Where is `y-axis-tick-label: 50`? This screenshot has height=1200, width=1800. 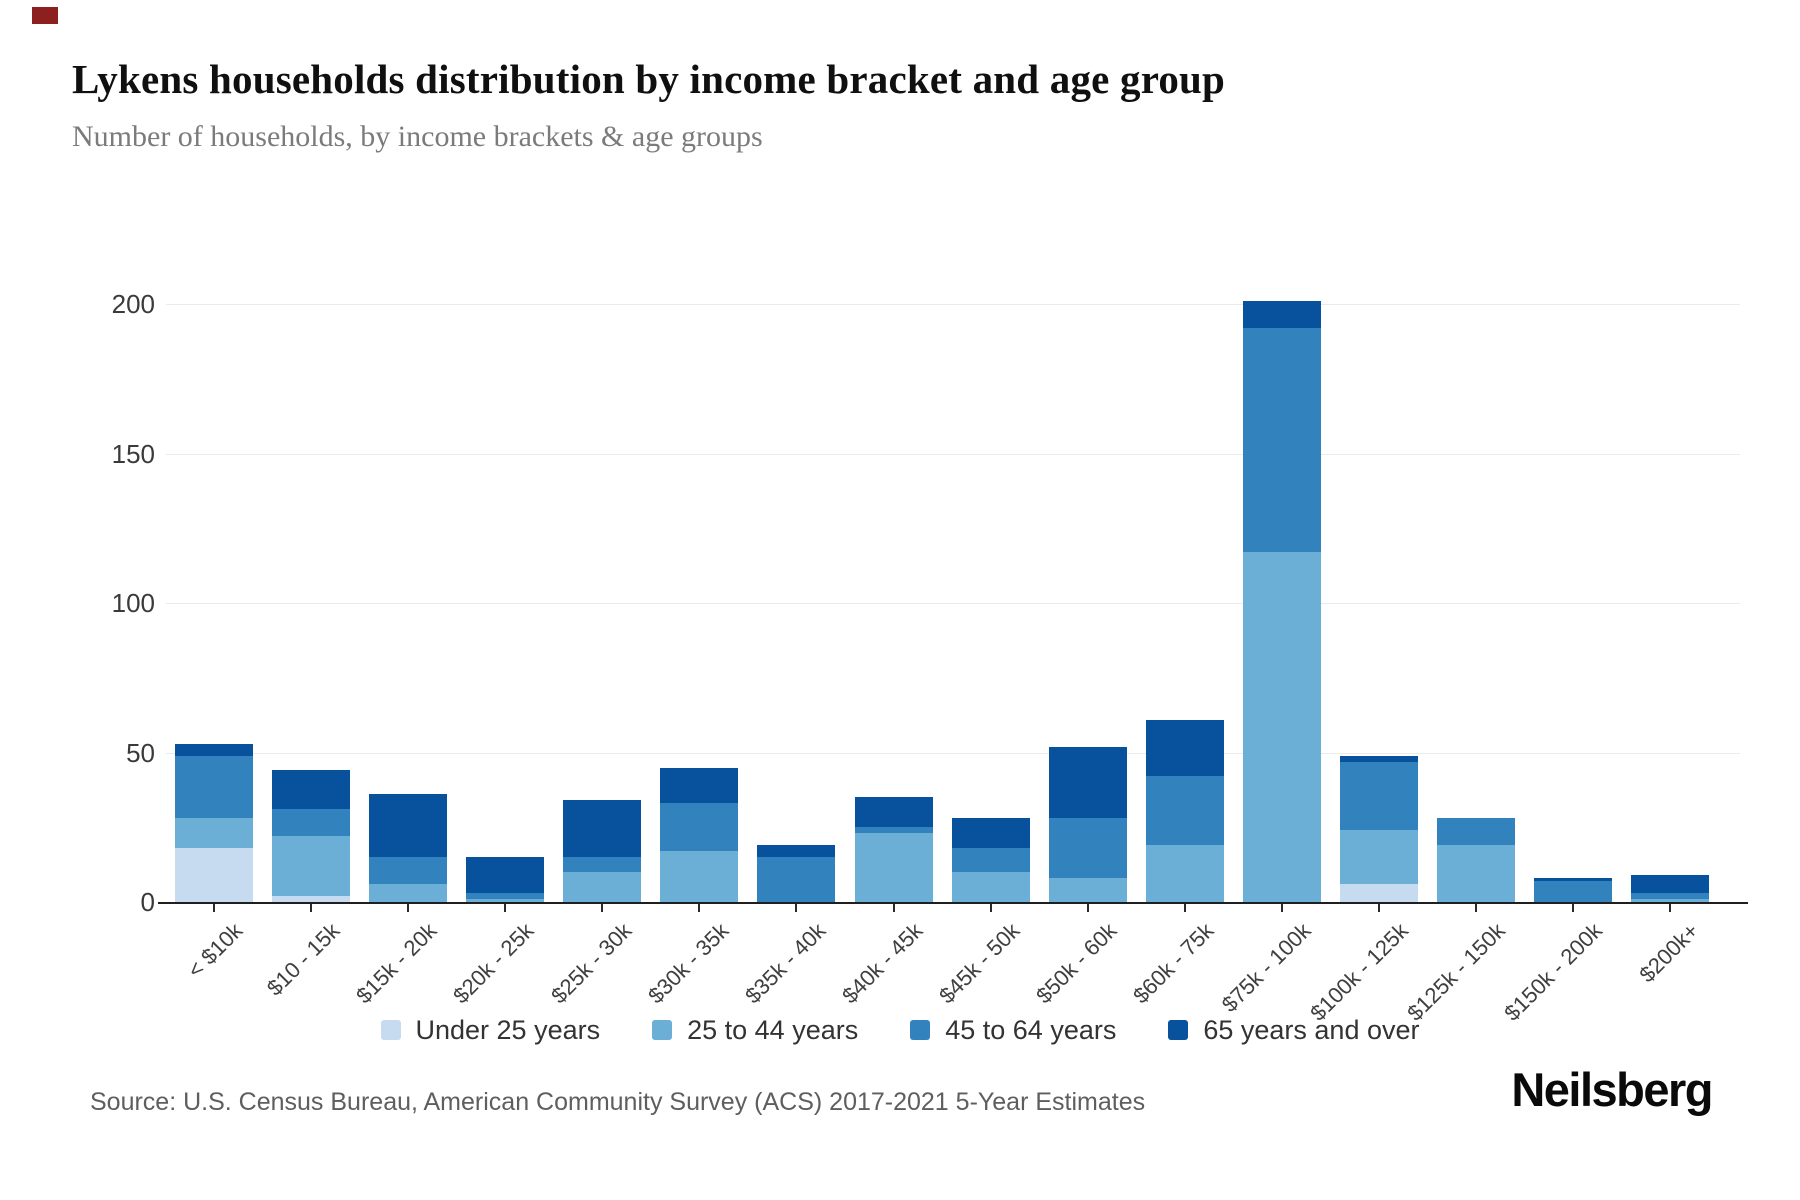
y-axis-tick-label: 50 is located at coordinates (140, 752).